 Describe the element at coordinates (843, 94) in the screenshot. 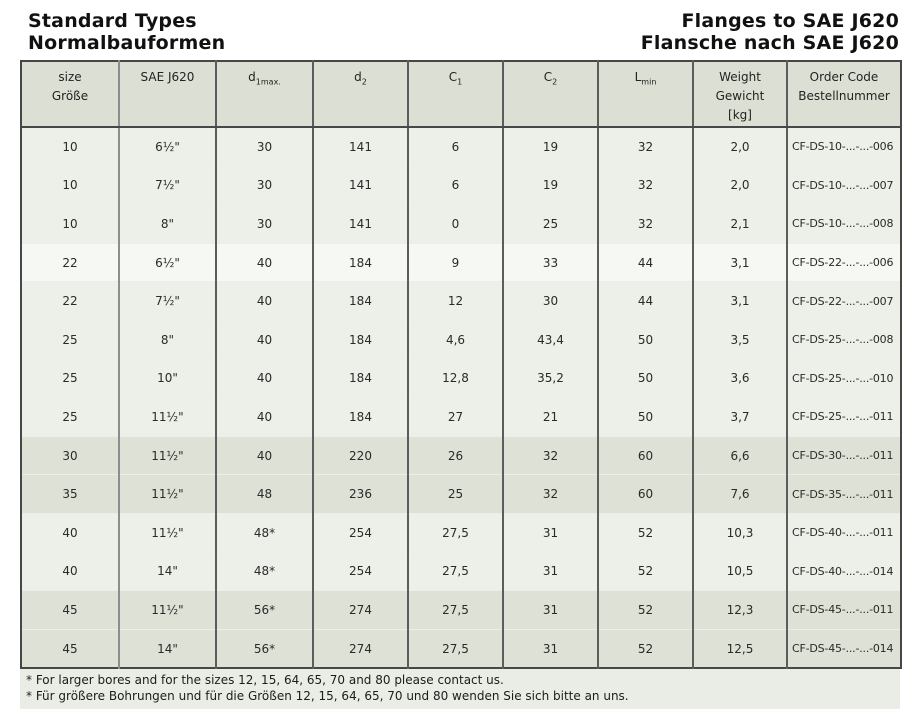

I see `column-header-order-code: Order Code Bestellnummer` at that location.